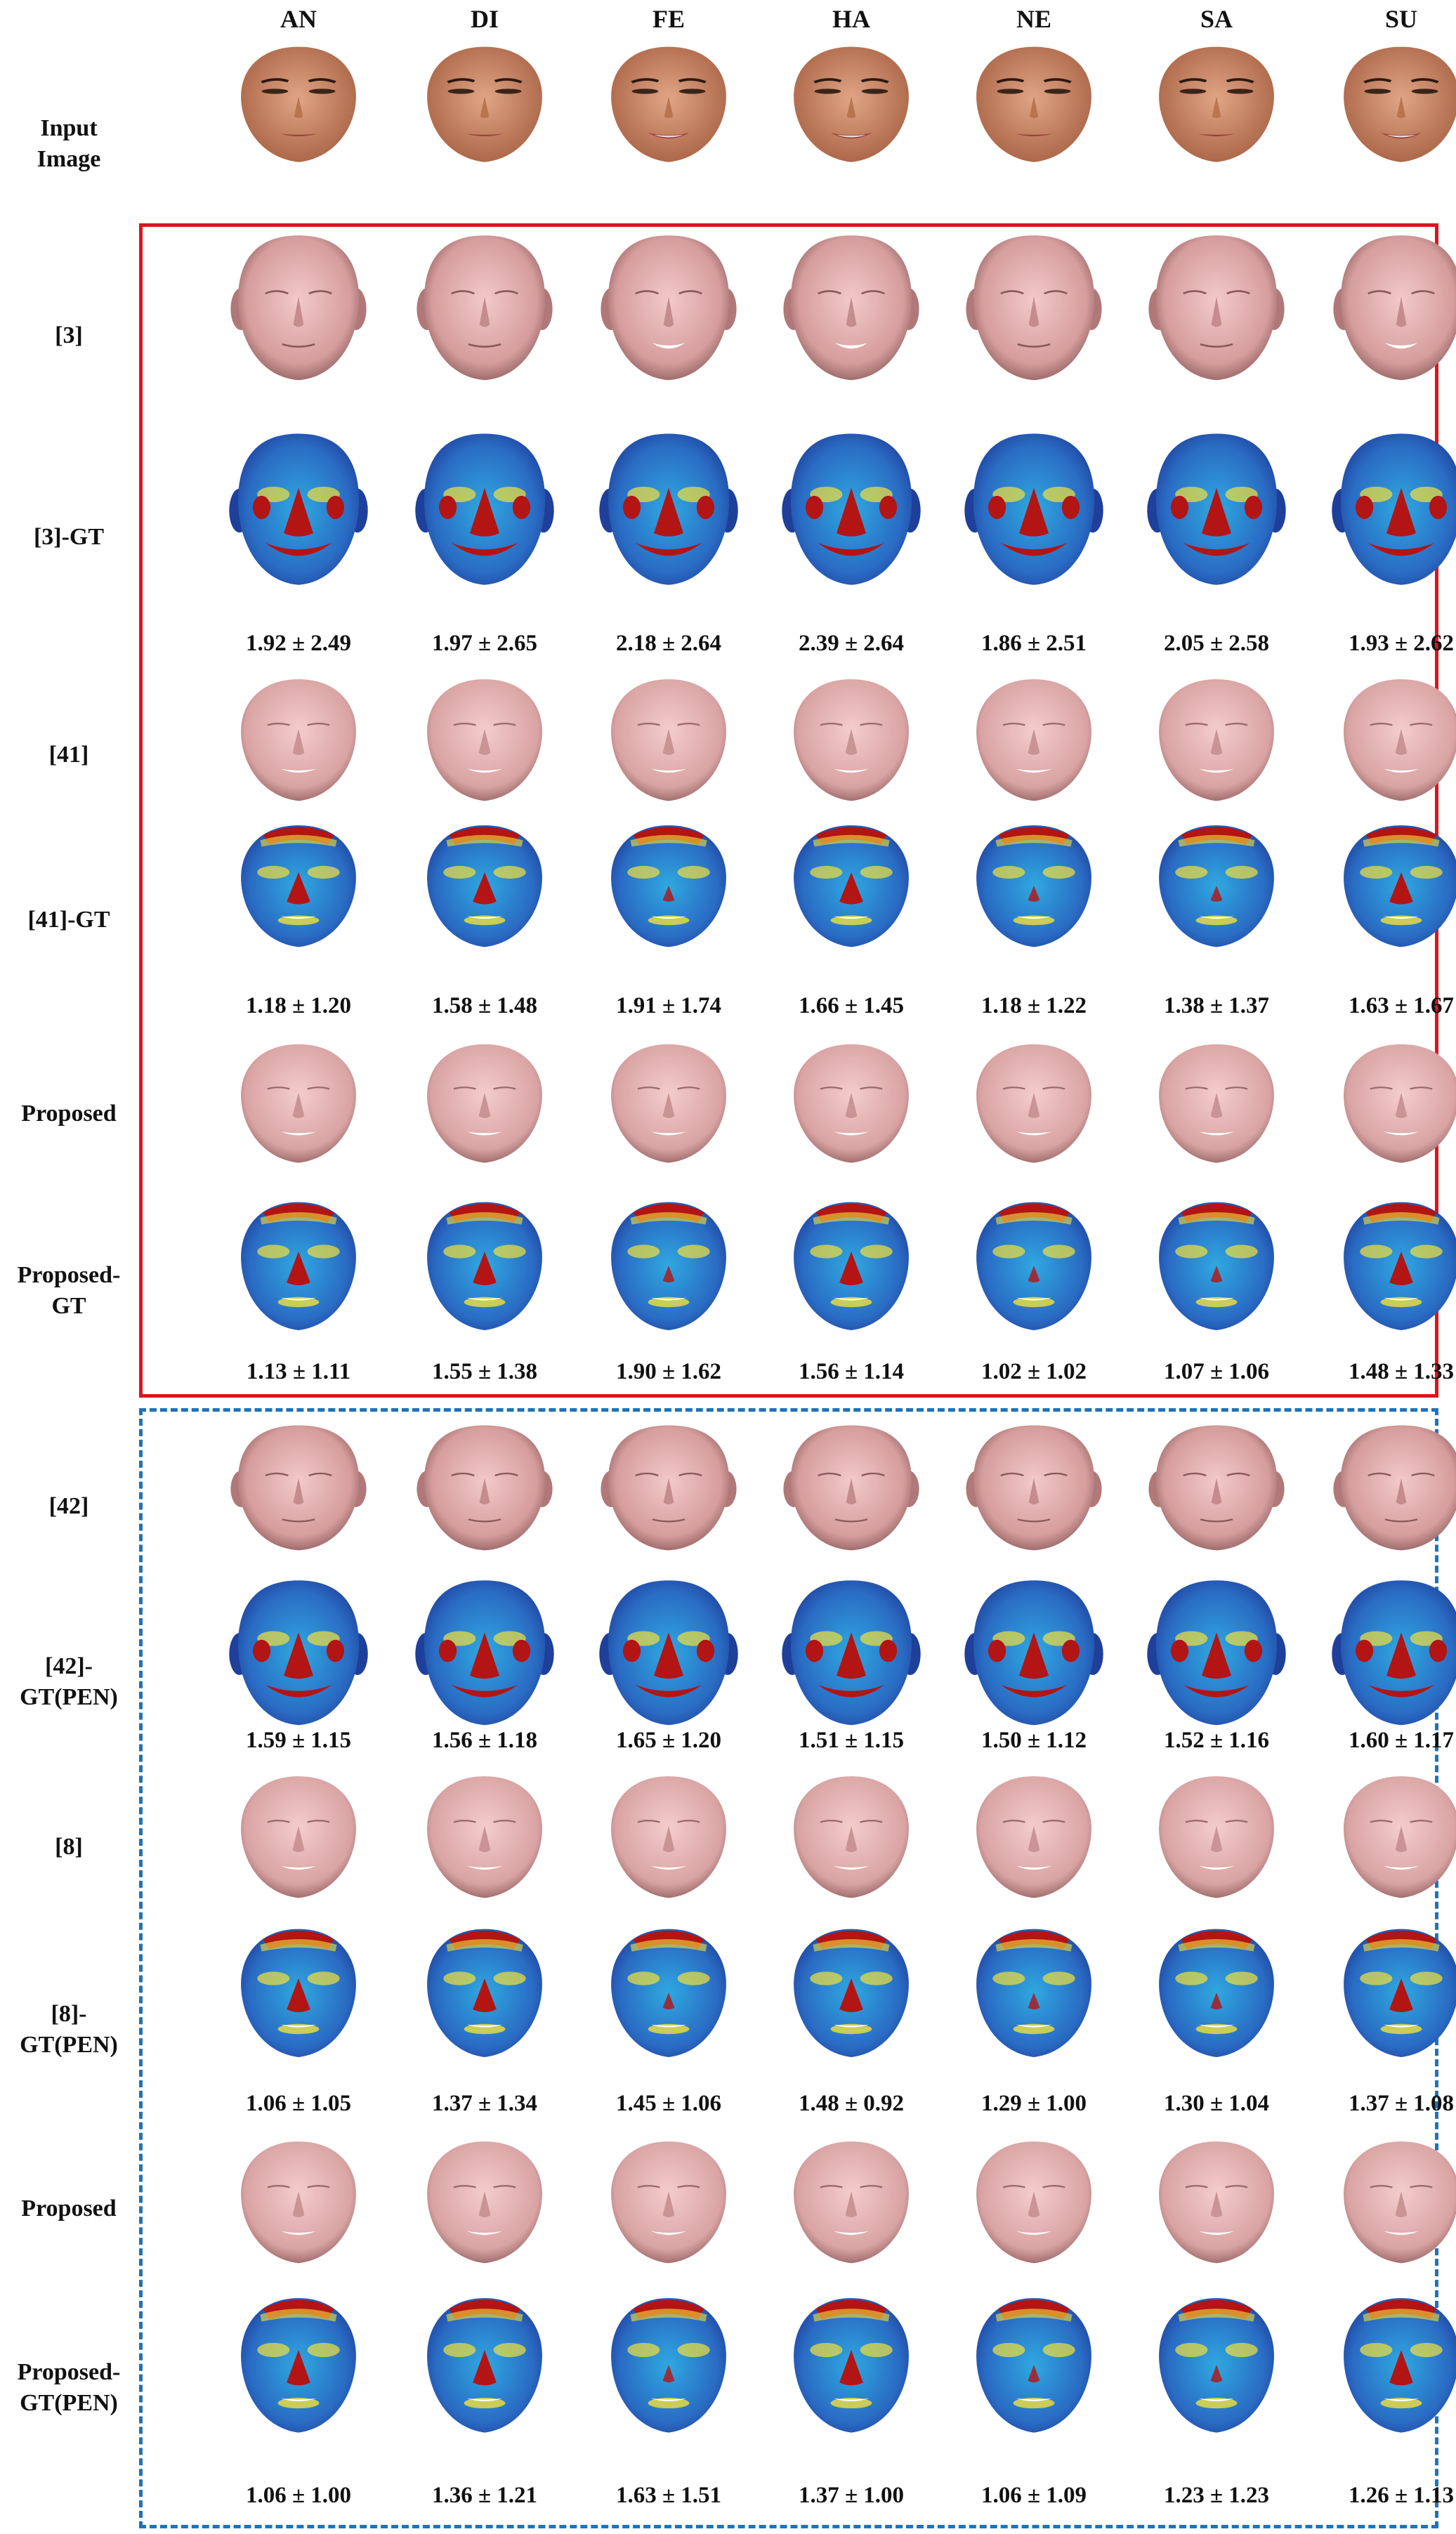 Image resolution: width=1456 pixels, height=2534 pixels. I want to click on error-stat: 1.29 ± 1.00, so click(1034, 2103).